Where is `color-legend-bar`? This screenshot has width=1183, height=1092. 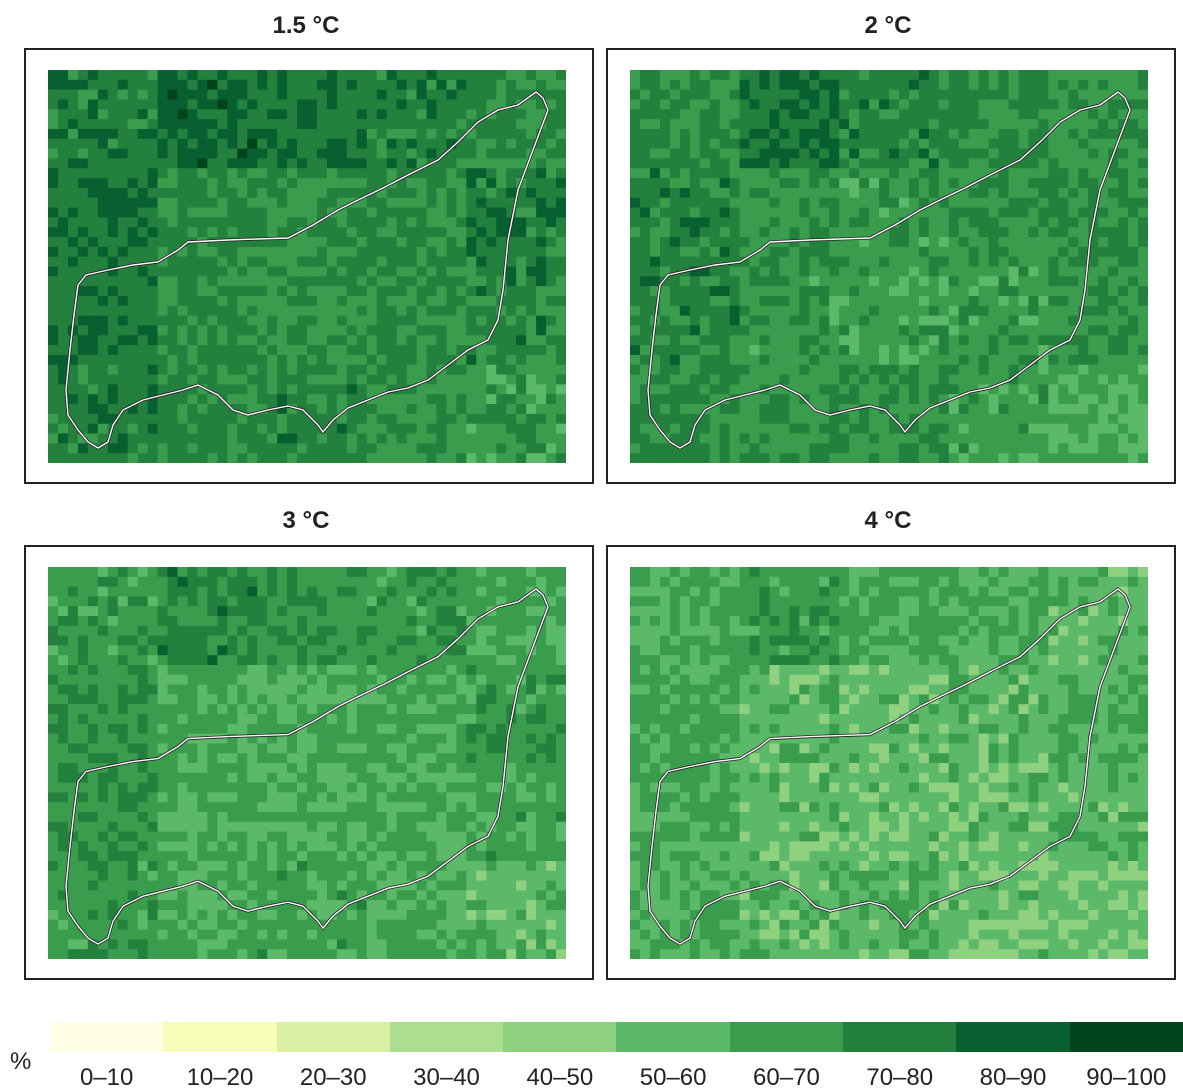
color-legend-bar is located at coordinates (616, 1037).